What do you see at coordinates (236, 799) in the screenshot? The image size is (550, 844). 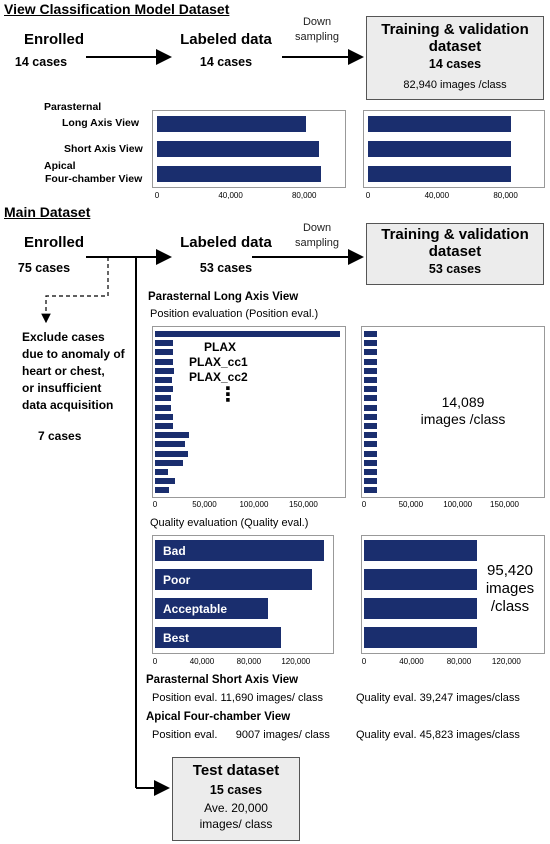 I see `test-box` at bounding box center [236, 799].